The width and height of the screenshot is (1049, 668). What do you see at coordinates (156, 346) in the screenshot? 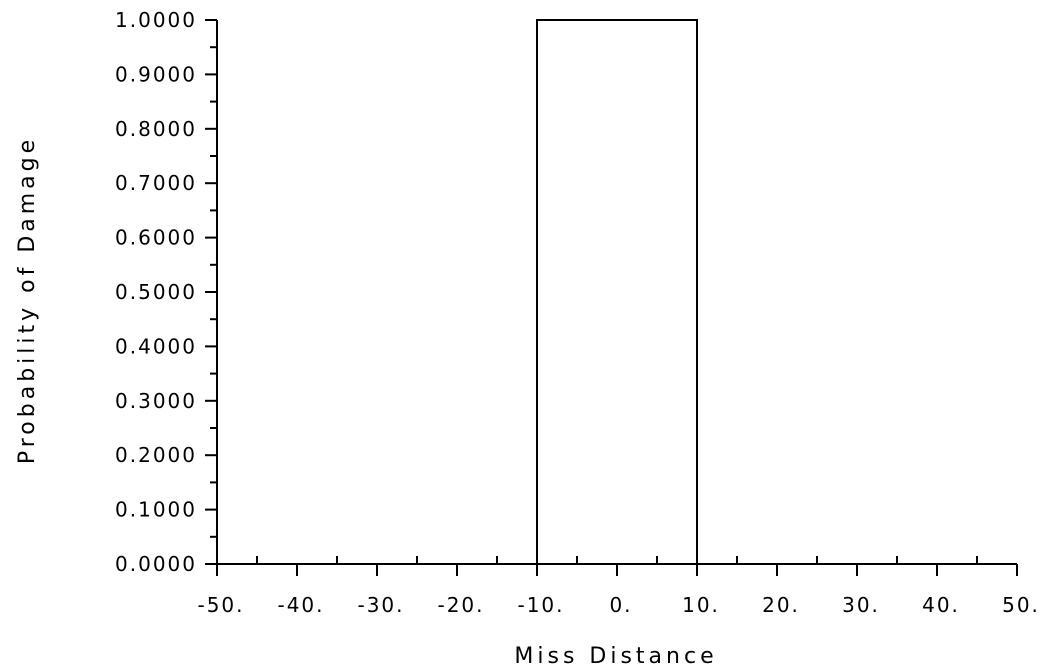
I see `y-tick-label: 0.4000` at bounding box center [156, 346].